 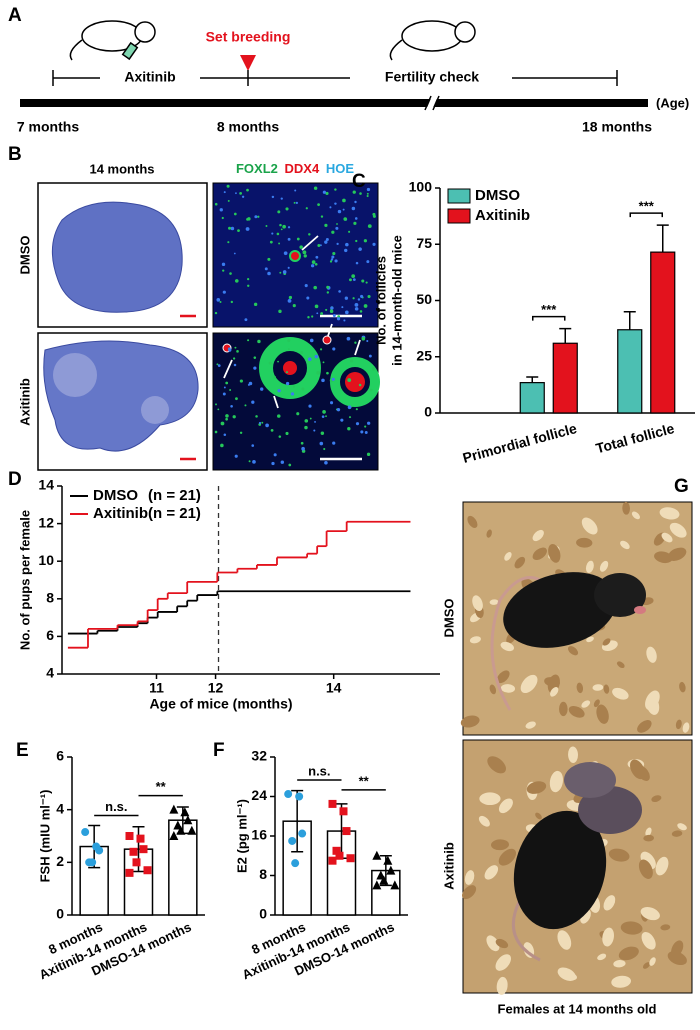 I want to click on stain-label: FOXL2, so click(x=257, y=168).